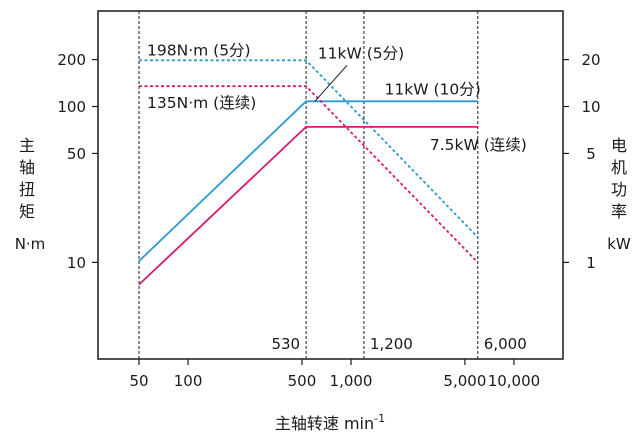 The width and height of the screenshot is (644, 443). I want to click on annotation-0: 198N·m (5分), so click(199, 50).